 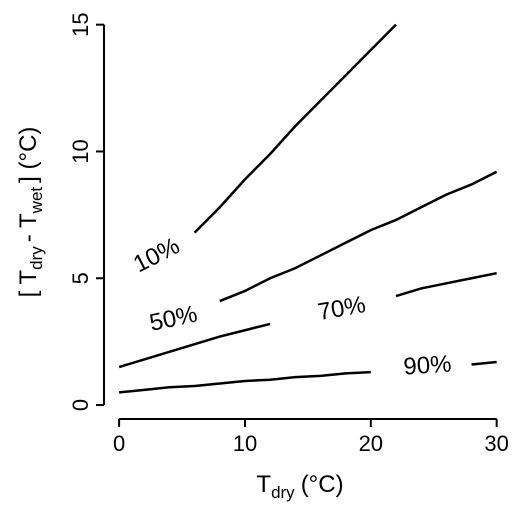 What do you see at coordinates (371, 443) in the screenshot?
I see `x-tick-label: 20` at bounding box center [371, 443].